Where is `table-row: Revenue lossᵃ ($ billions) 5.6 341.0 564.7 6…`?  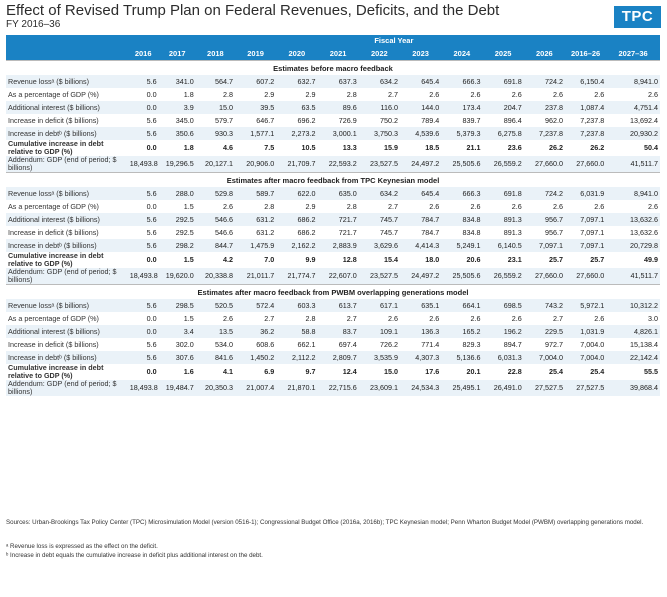
table-row: Revenue lossᵃ ($ billions) 5.6 341.0 564.7 6… is located at coordinates (333, 81).